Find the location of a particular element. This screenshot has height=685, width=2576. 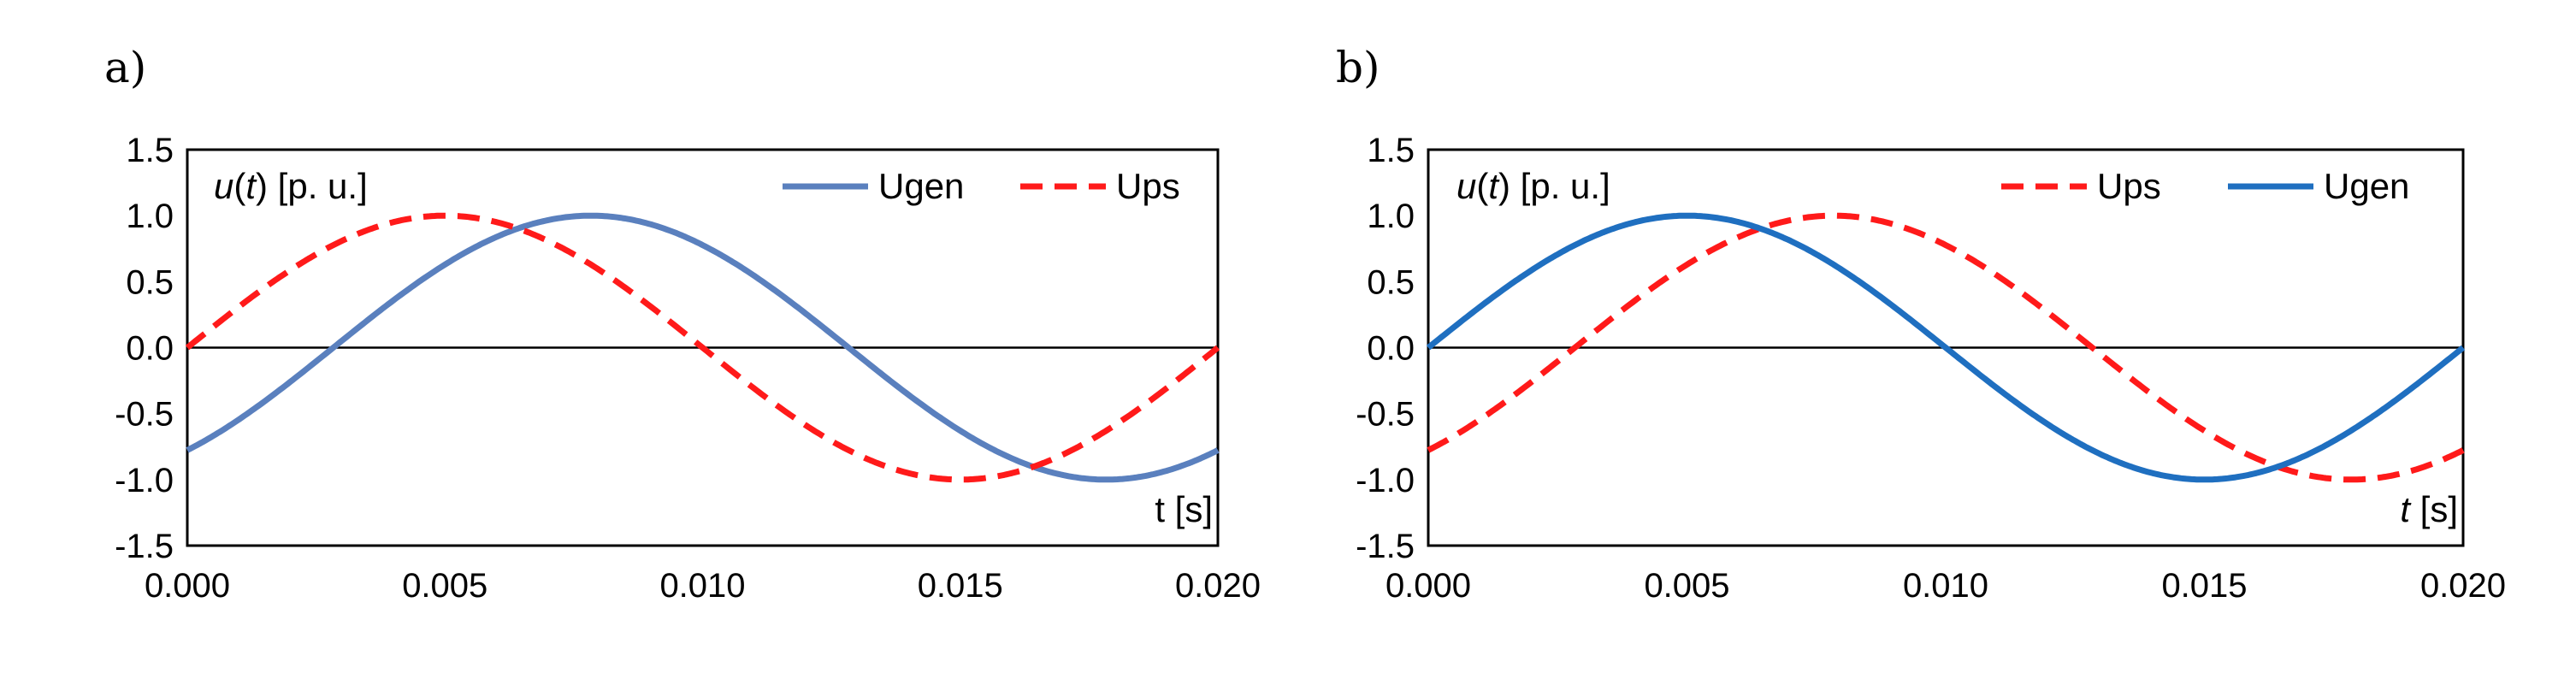

panel-label: a) is located at coordinates (125, 67).